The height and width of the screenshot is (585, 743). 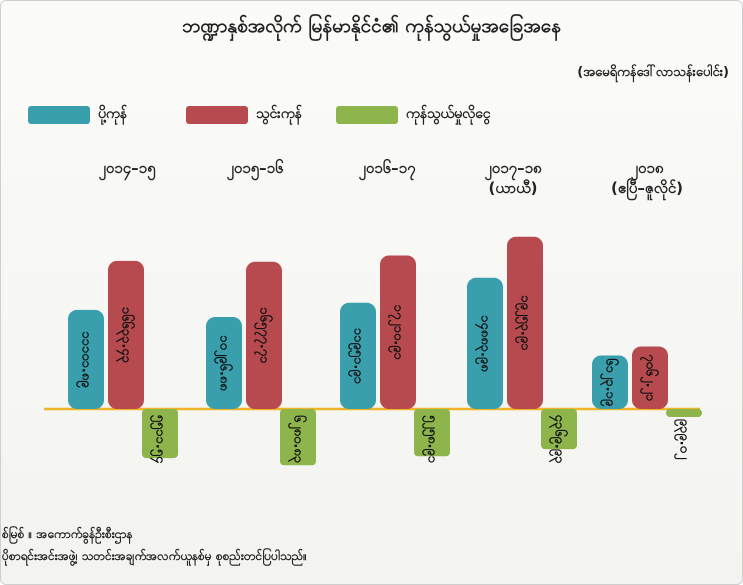 What do you see at coordinates (431, 439) in the screenshot?
I see `bar-value-label: ၅၂၅၈.၉၁` at bounding box center [431, 439].